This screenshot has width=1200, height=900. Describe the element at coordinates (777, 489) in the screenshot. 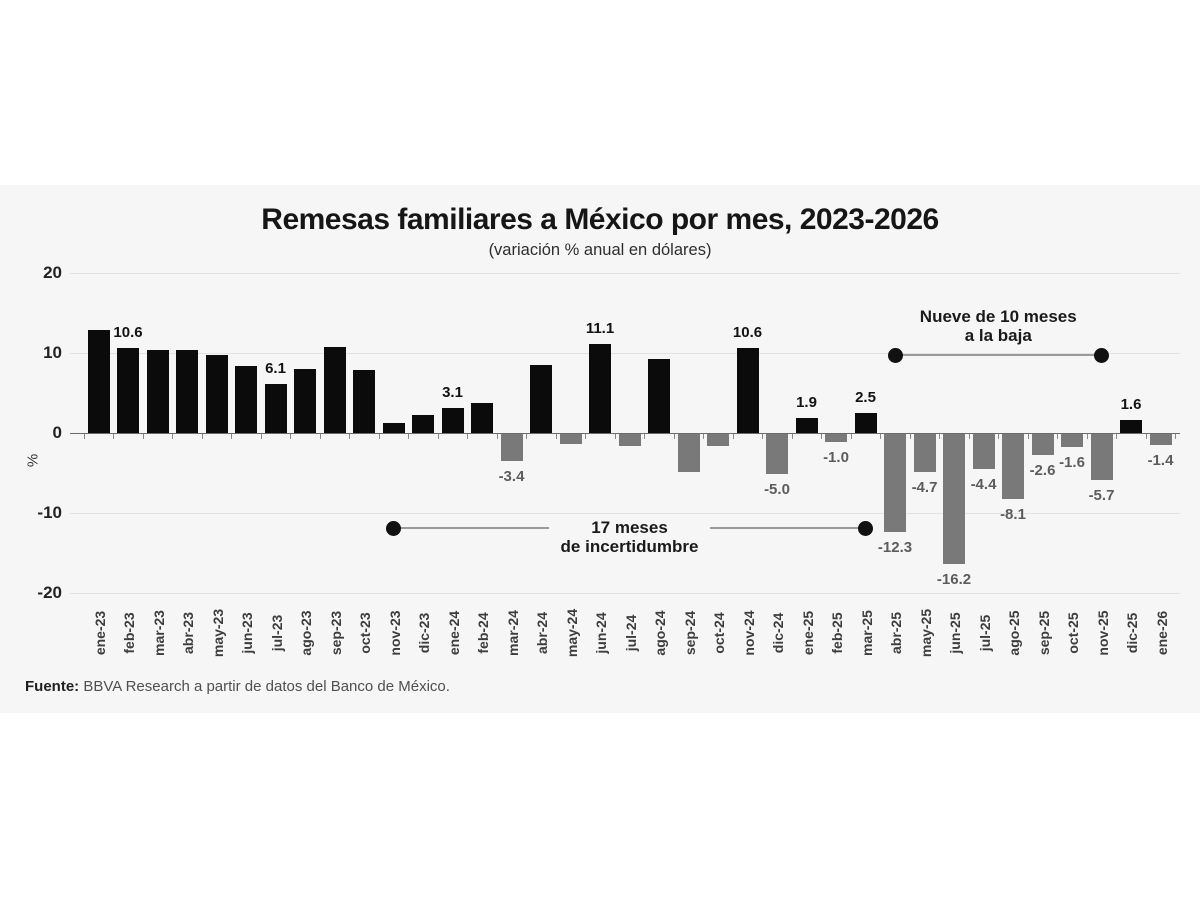

I see `value-label-dic-24: -5.0` at that location.